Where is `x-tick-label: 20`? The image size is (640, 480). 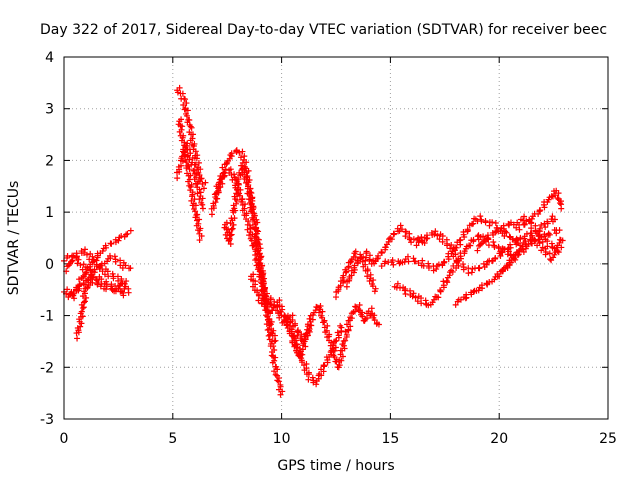
x-tick-label: 20 is located at coordinates (499, 439).